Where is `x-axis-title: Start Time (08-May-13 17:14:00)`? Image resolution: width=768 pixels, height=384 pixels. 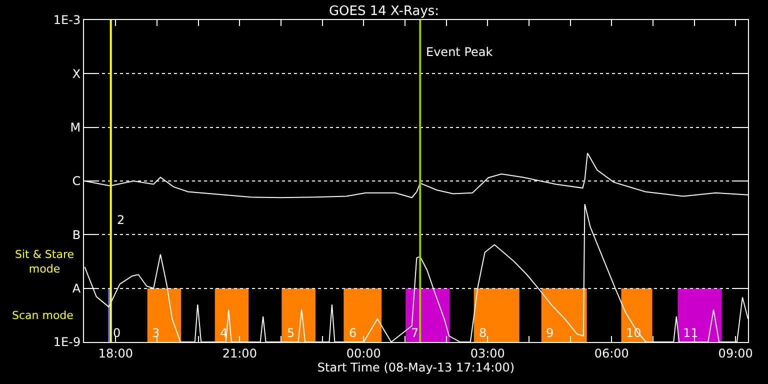
x-axis-title: Start Time (08-May-13 17:14:00) is located at coordinates (416, 367).